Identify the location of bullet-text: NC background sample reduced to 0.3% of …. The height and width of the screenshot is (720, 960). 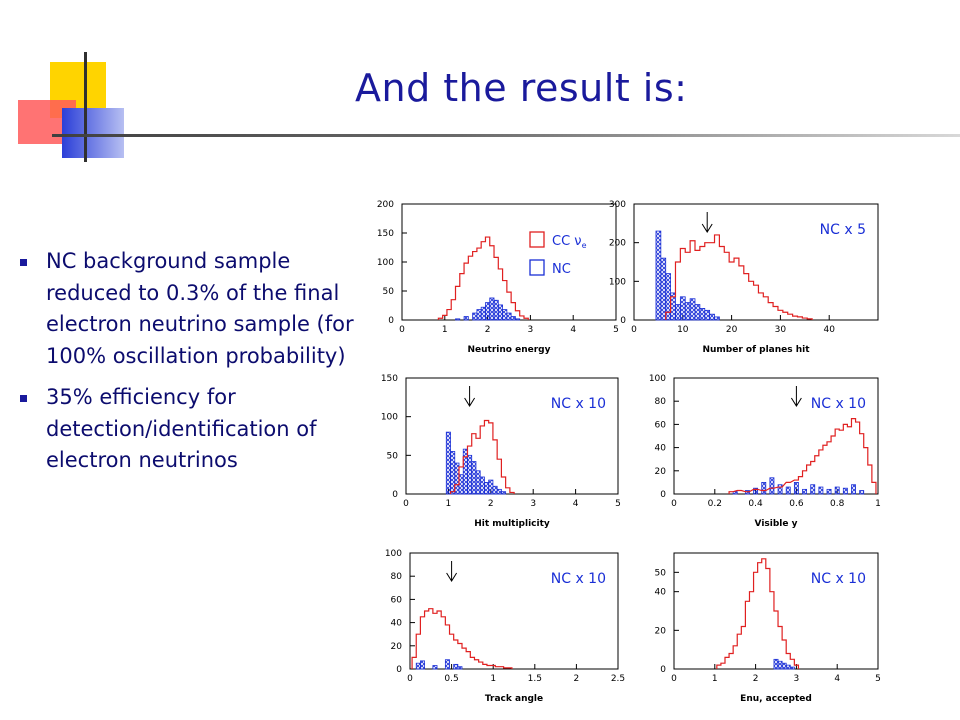
(200, 308).